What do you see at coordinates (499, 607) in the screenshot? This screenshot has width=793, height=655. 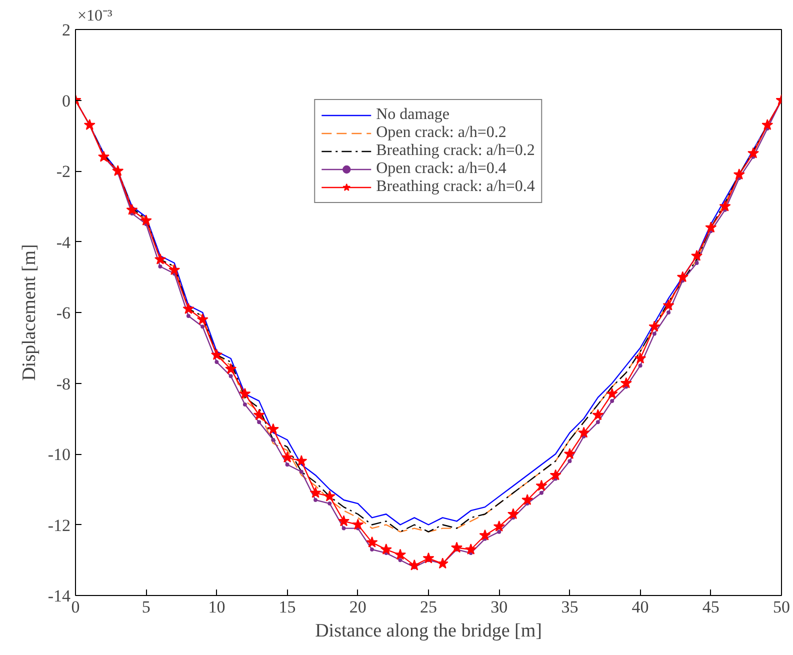 I see `x-tick-label: 30` at bounding box center [499, 607].